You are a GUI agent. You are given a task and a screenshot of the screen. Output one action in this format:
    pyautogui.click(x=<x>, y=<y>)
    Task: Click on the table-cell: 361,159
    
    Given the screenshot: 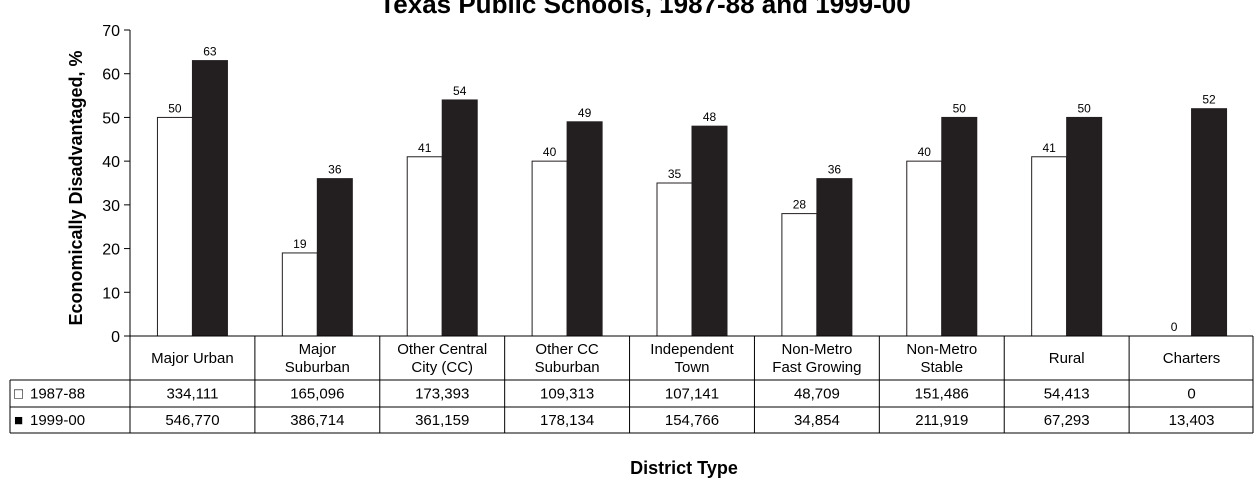 What is the action you would take?
    pyautogui.click(x=442, y=420)
    